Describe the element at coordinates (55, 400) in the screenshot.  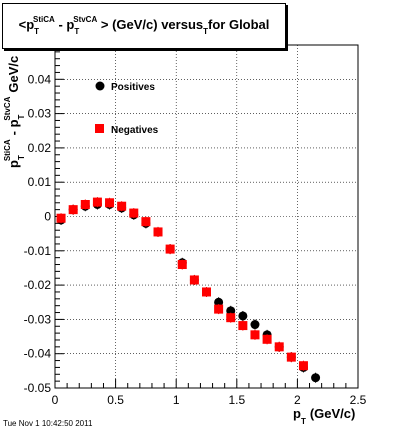
I see `x-tick-label: 0` at that location.